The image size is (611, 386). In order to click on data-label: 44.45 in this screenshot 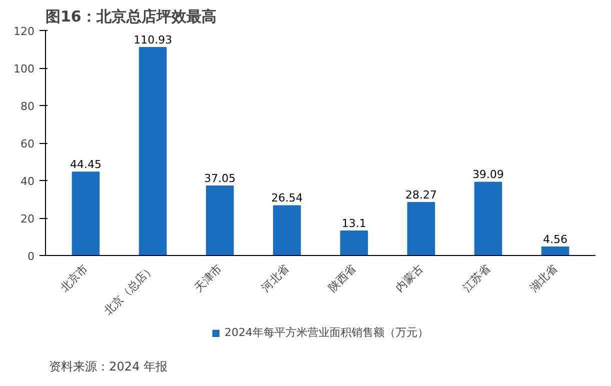, I will do `click(86, 165)`.